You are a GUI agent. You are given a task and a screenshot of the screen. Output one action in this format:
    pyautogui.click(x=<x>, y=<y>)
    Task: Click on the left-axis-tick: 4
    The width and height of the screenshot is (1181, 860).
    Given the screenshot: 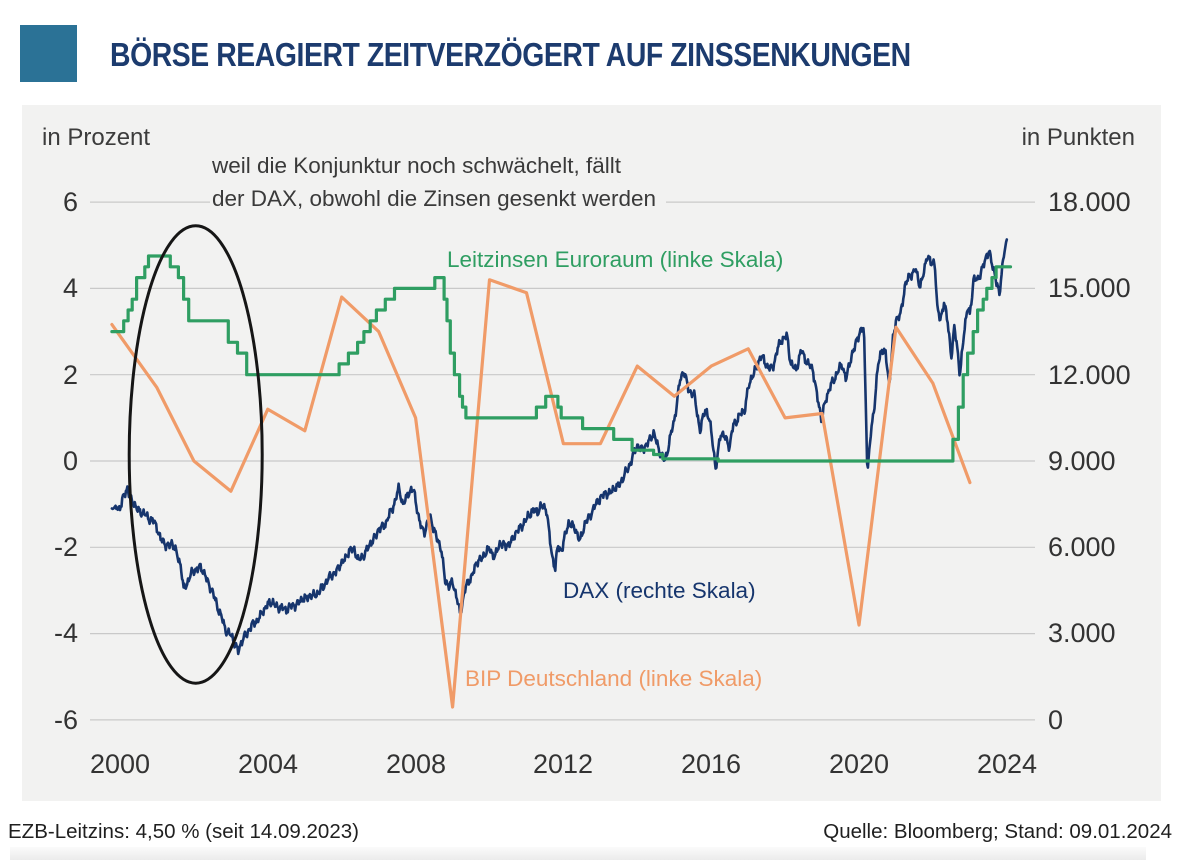 What is the action you would take?
    pyautogui.click(x=70, y=288)
    